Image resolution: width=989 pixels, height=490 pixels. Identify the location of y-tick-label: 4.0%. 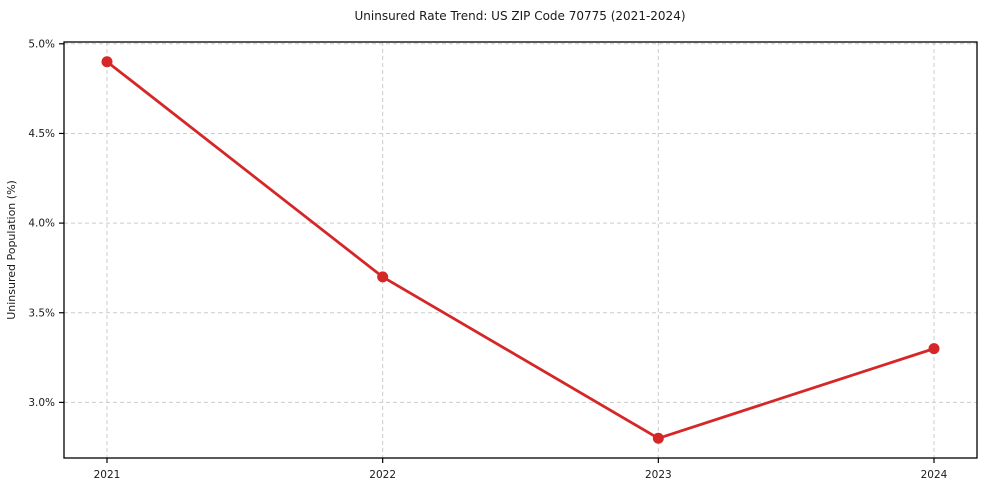
(41, 224).